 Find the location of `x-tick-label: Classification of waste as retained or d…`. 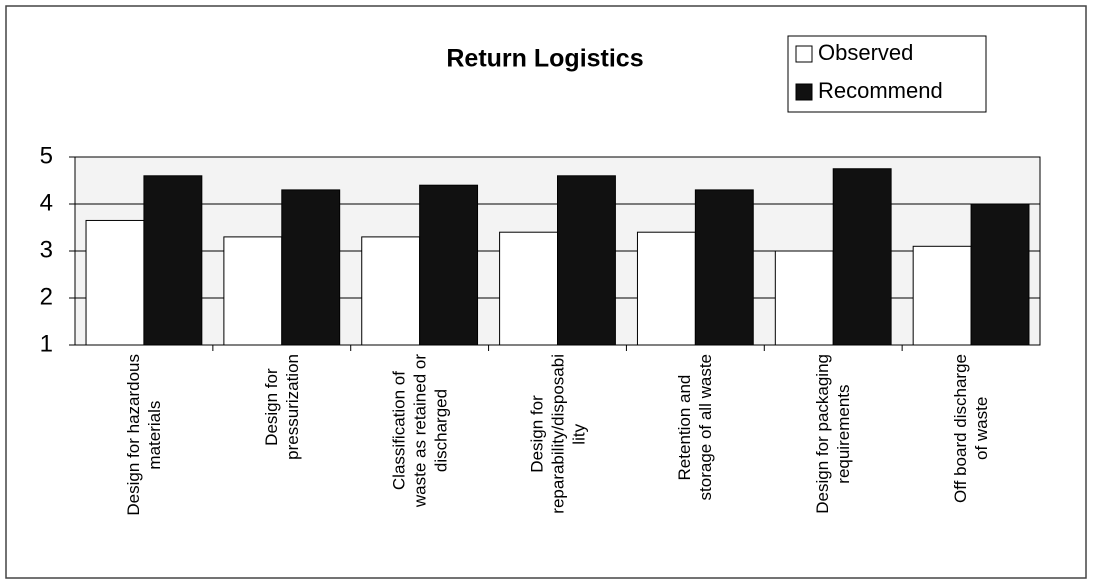

x-tick-label: Classification of waste as retained or d… is located at coordinates (420, 431).